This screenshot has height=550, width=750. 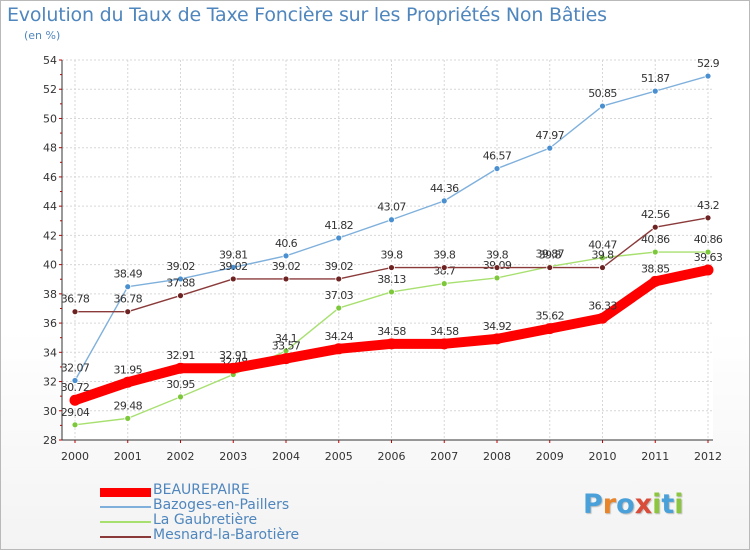 I want to click on legend-label: Mesnard-la-Barotière, so click(x=226, y=535).